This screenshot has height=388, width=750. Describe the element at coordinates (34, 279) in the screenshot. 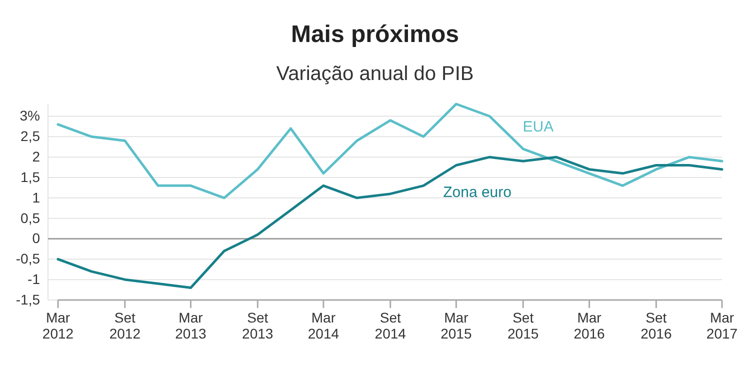

I see `y-tick-label: -1` at that location.